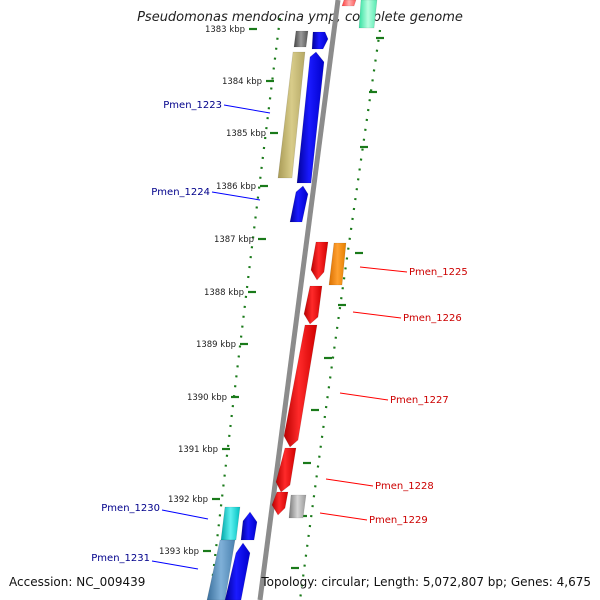  Describe the element at coordinates (225, 30) in the screenshot. I see `kbp-tick-label: 1383 kbp` at that location.